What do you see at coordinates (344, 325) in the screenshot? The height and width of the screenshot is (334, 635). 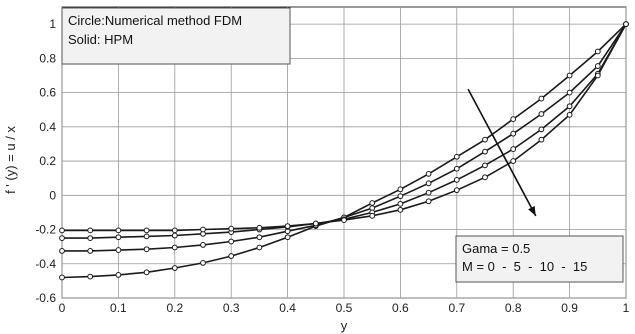 I see `x-axis-title: y` at bounding box center [344, 325].